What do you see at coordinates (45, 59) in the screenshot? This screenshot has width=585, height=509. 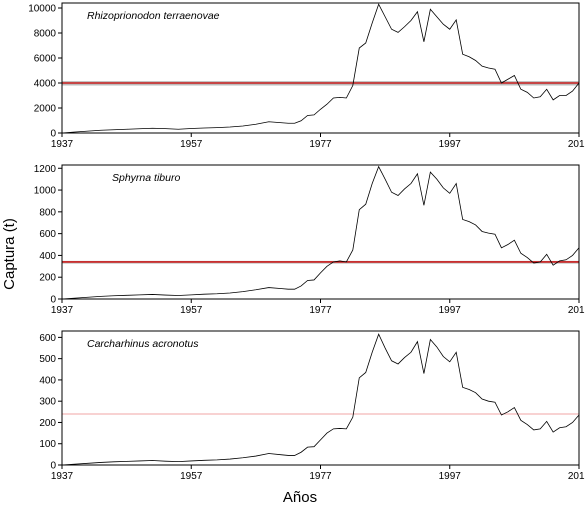 I see `y-tick-label: 6000` at bounding box center [45, 59].